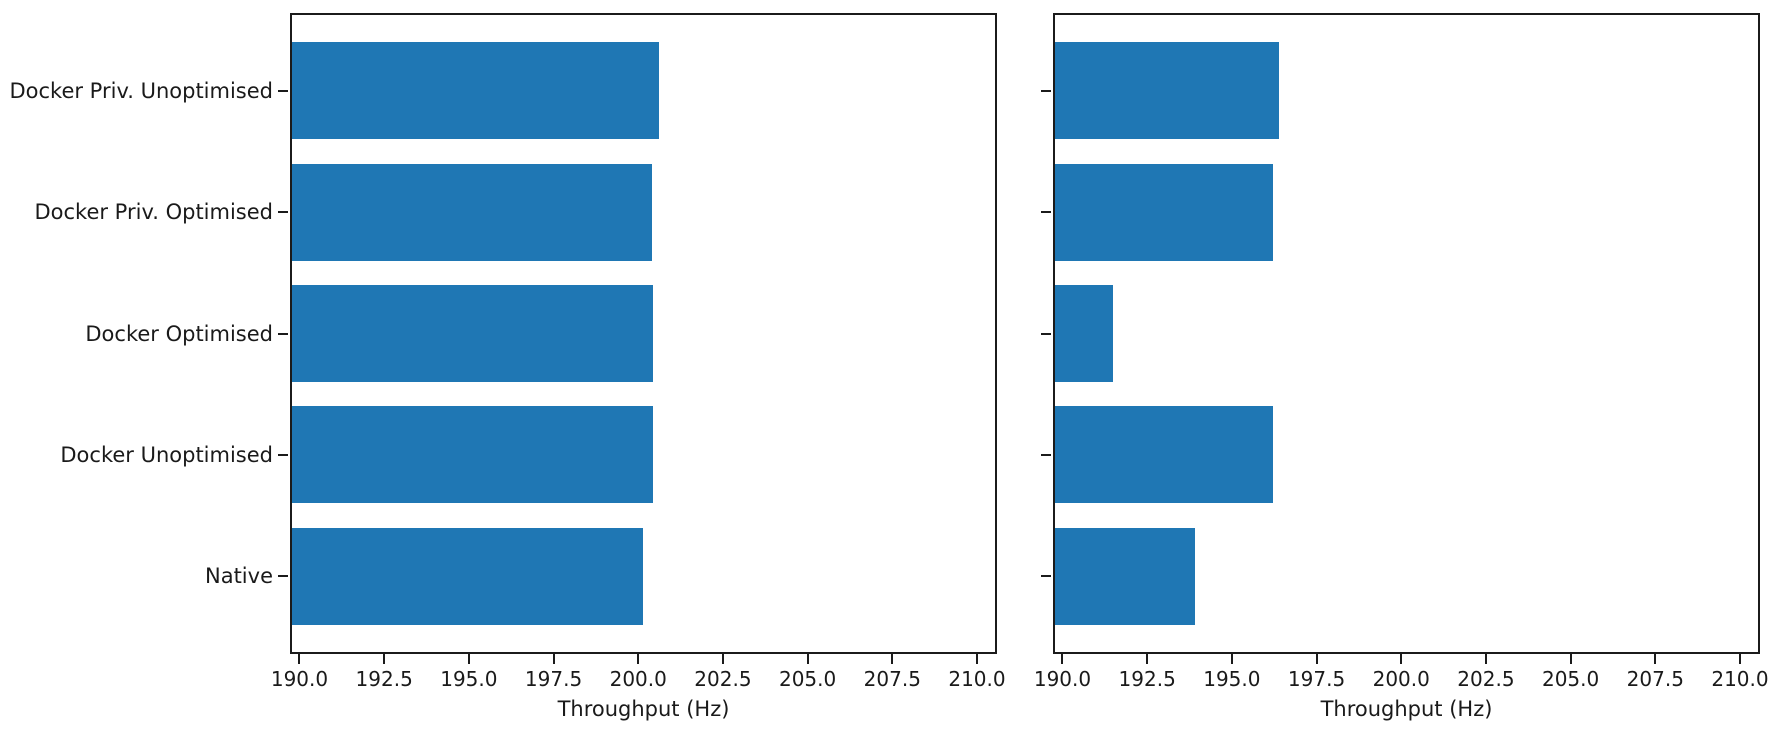 The height and width of the screenshot is (733, 1783). Describe the element at coordinates (179, 333) in the screenshot. I see `y-tick-label-docker-optimised: Docker Optimised` at that location.